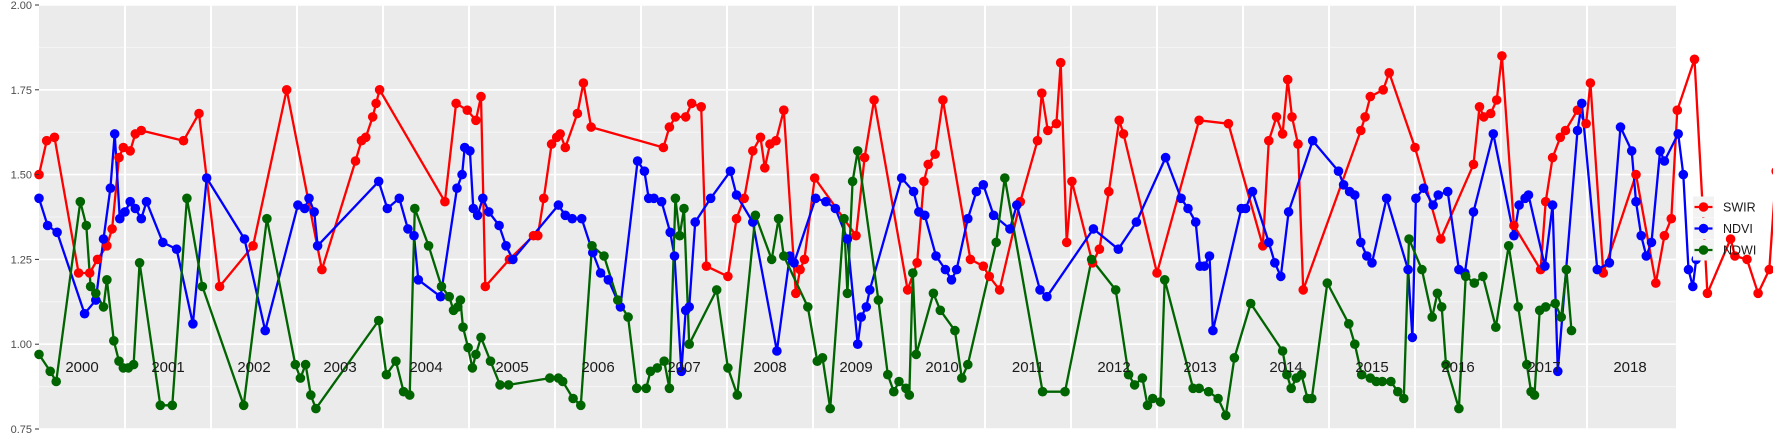  Describe the element at coordinates (1704, 229) in the screenshot. I see `legend-key-point-ndvi` at that location.